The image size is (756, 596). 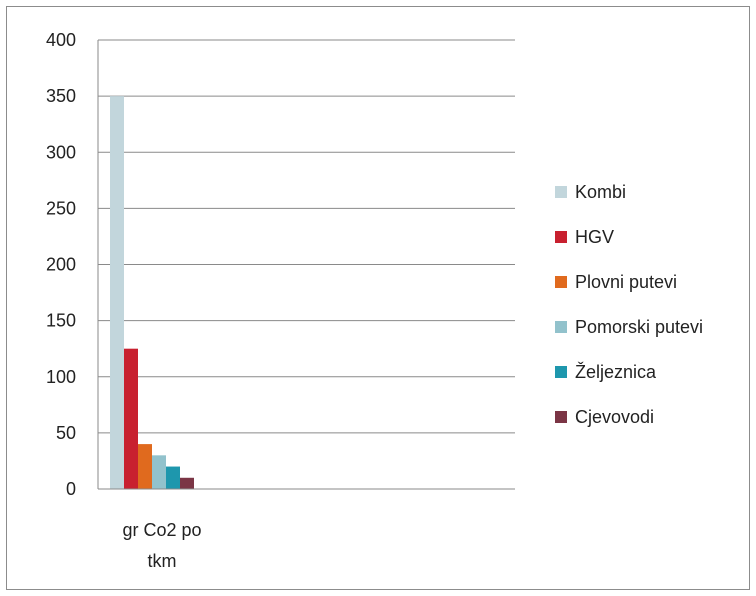 I want to click on bar-hgv, so click(x=131, y=418).